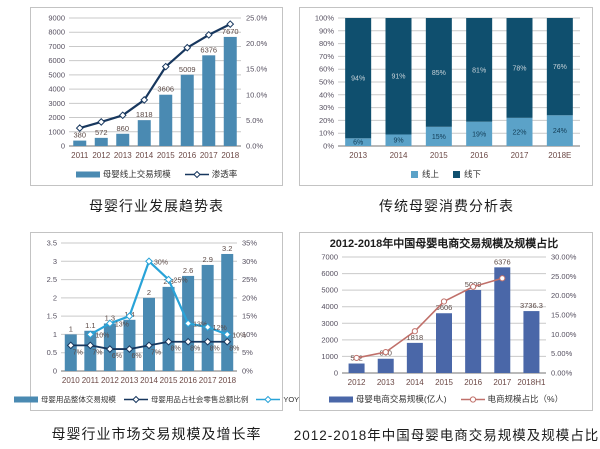  Describe the element at coordinates (71, 328) in the screenshot. I see `svg-text: 1` at that location.